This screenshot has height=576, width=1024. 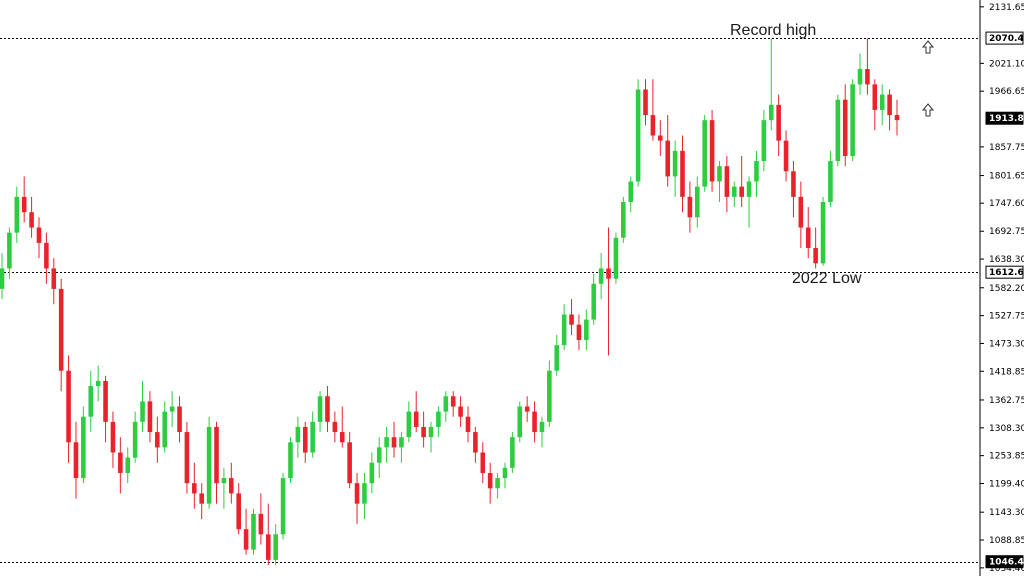 I want to click on y-tick-label: 1801.65, so click(x=1006, y=177).